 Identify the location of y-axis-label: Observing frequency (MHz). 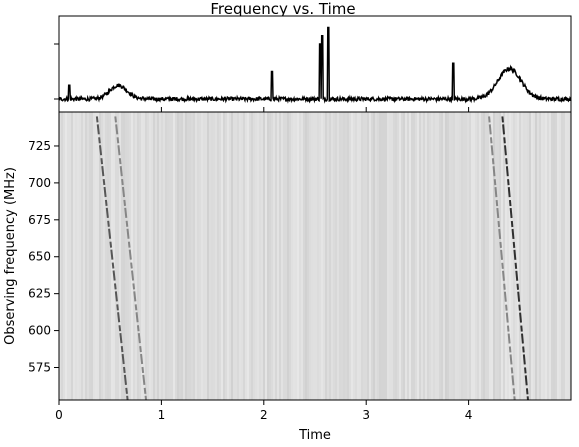
(10, 256).